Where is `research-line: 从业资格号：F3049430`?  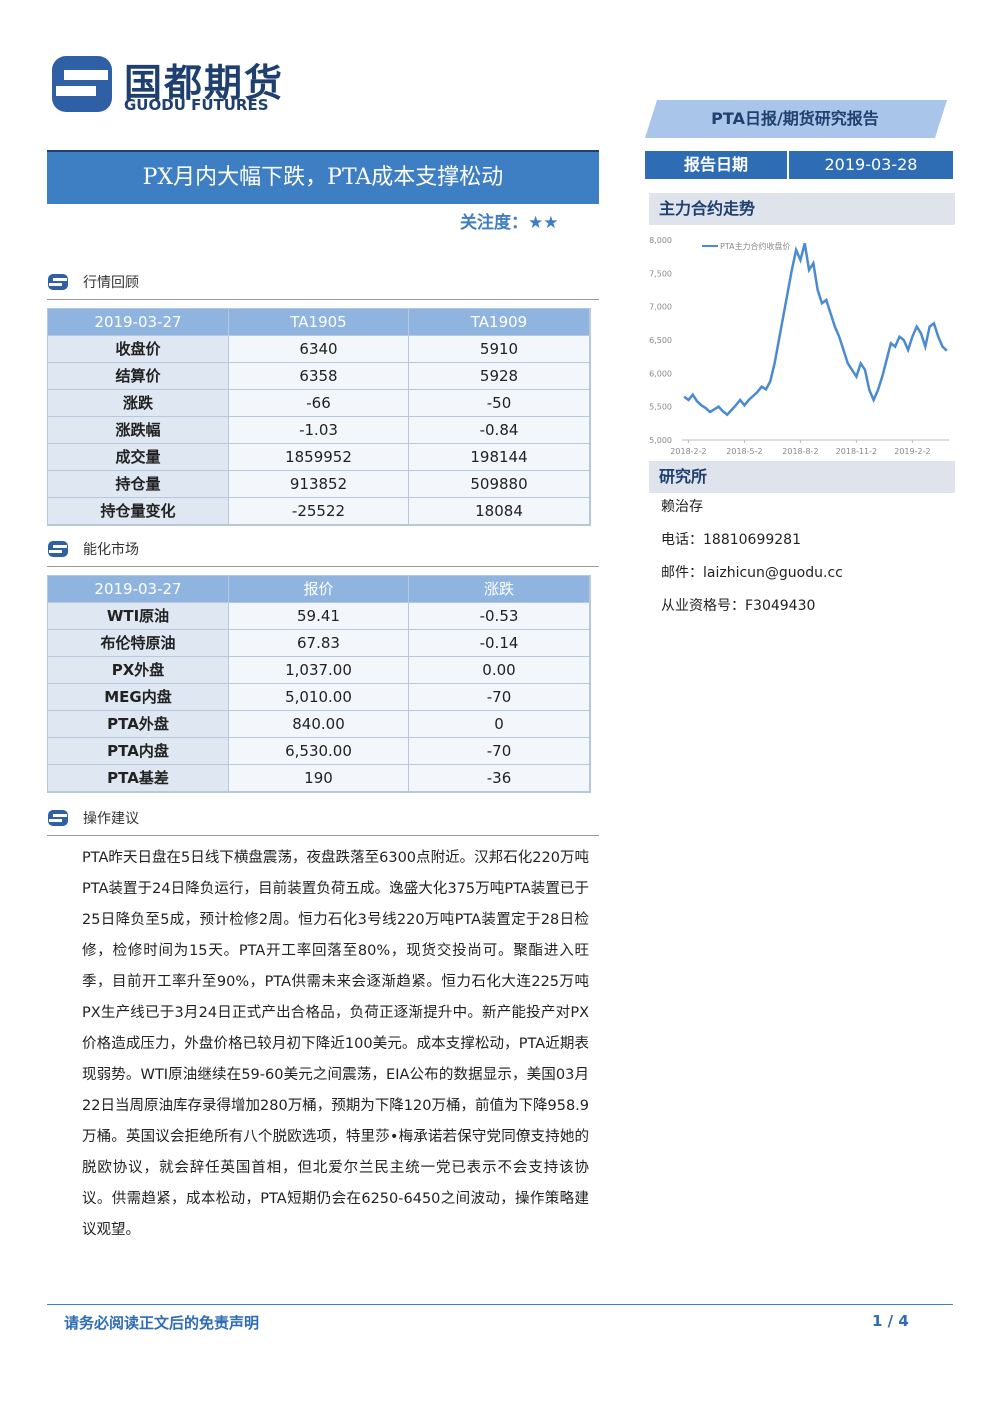
research-line: 从业资格号：F3049430 is located at coordinates (738, 606).